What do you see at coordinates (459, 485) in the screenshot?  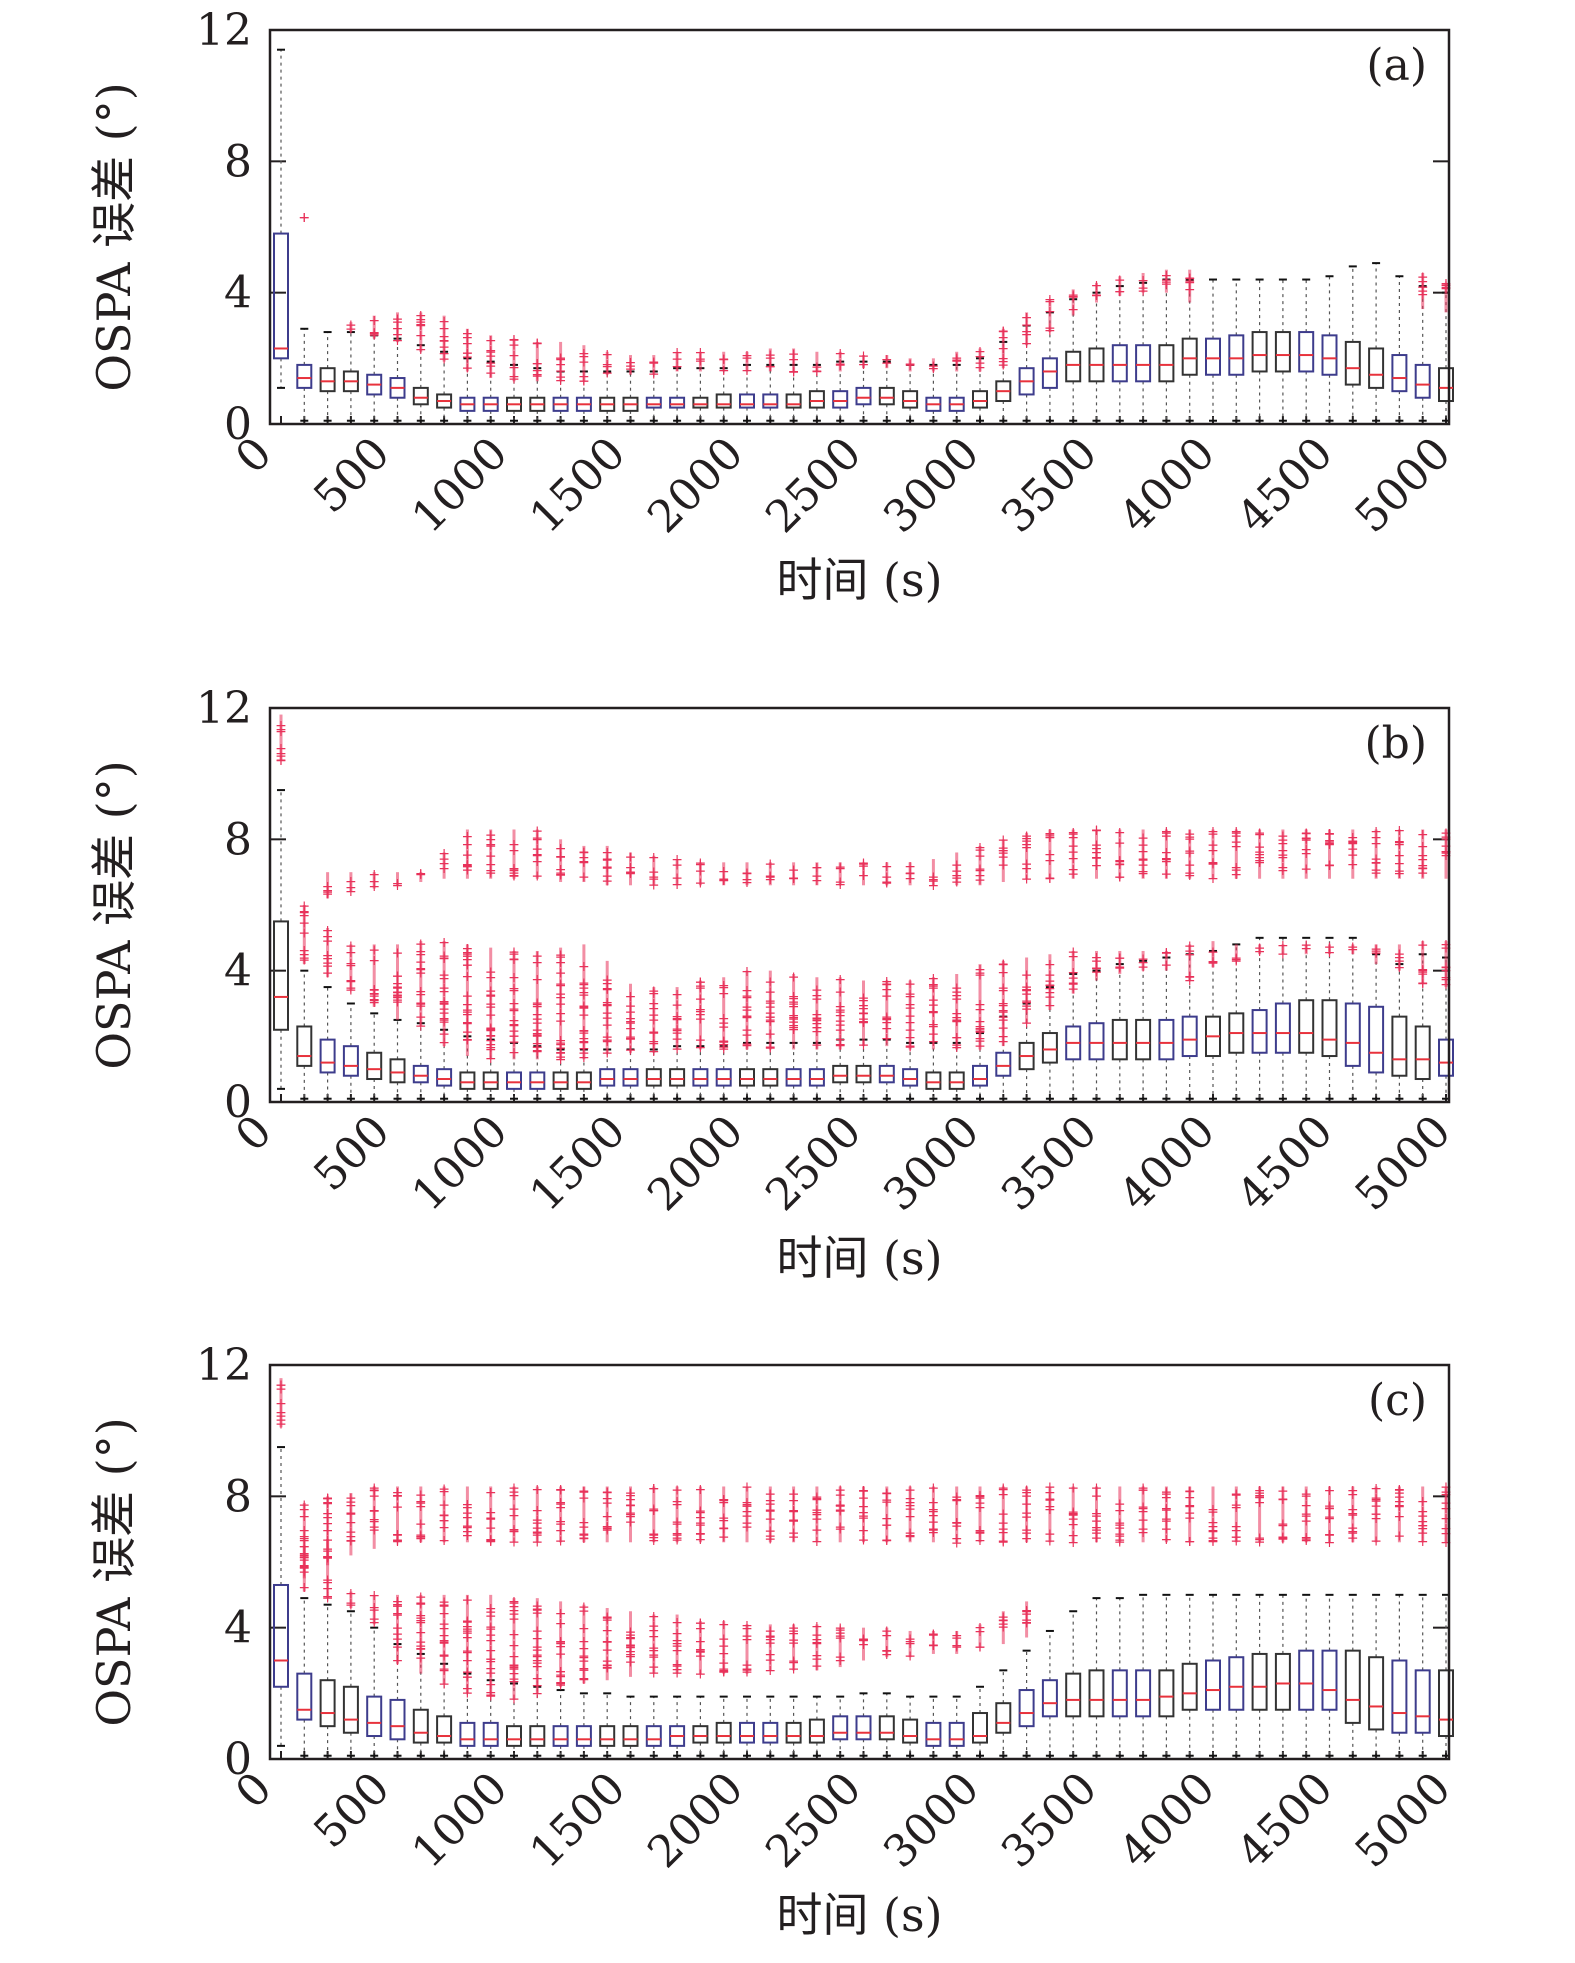 I see `x-tick-label: 1000` at bounding box center [459, 485].